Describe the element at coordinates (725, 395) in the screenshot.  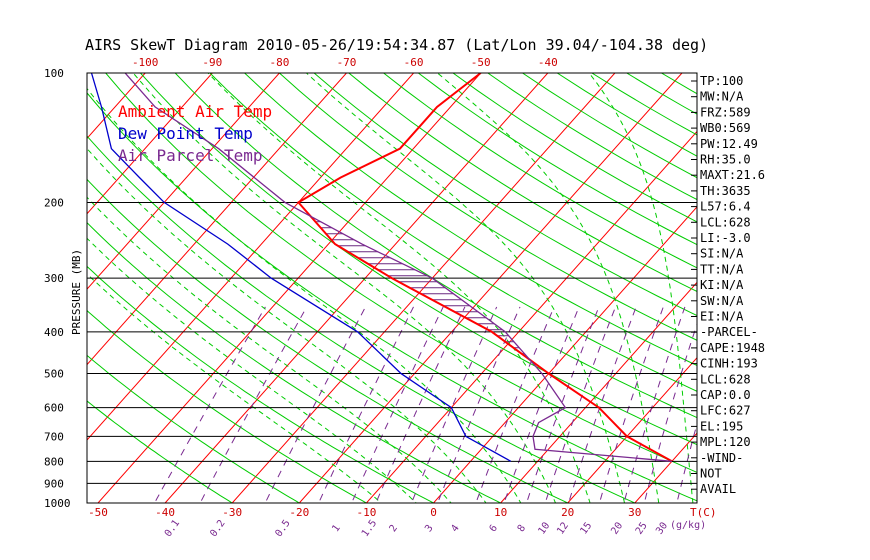
I see `index-entry: CAP:0.0` at that location.